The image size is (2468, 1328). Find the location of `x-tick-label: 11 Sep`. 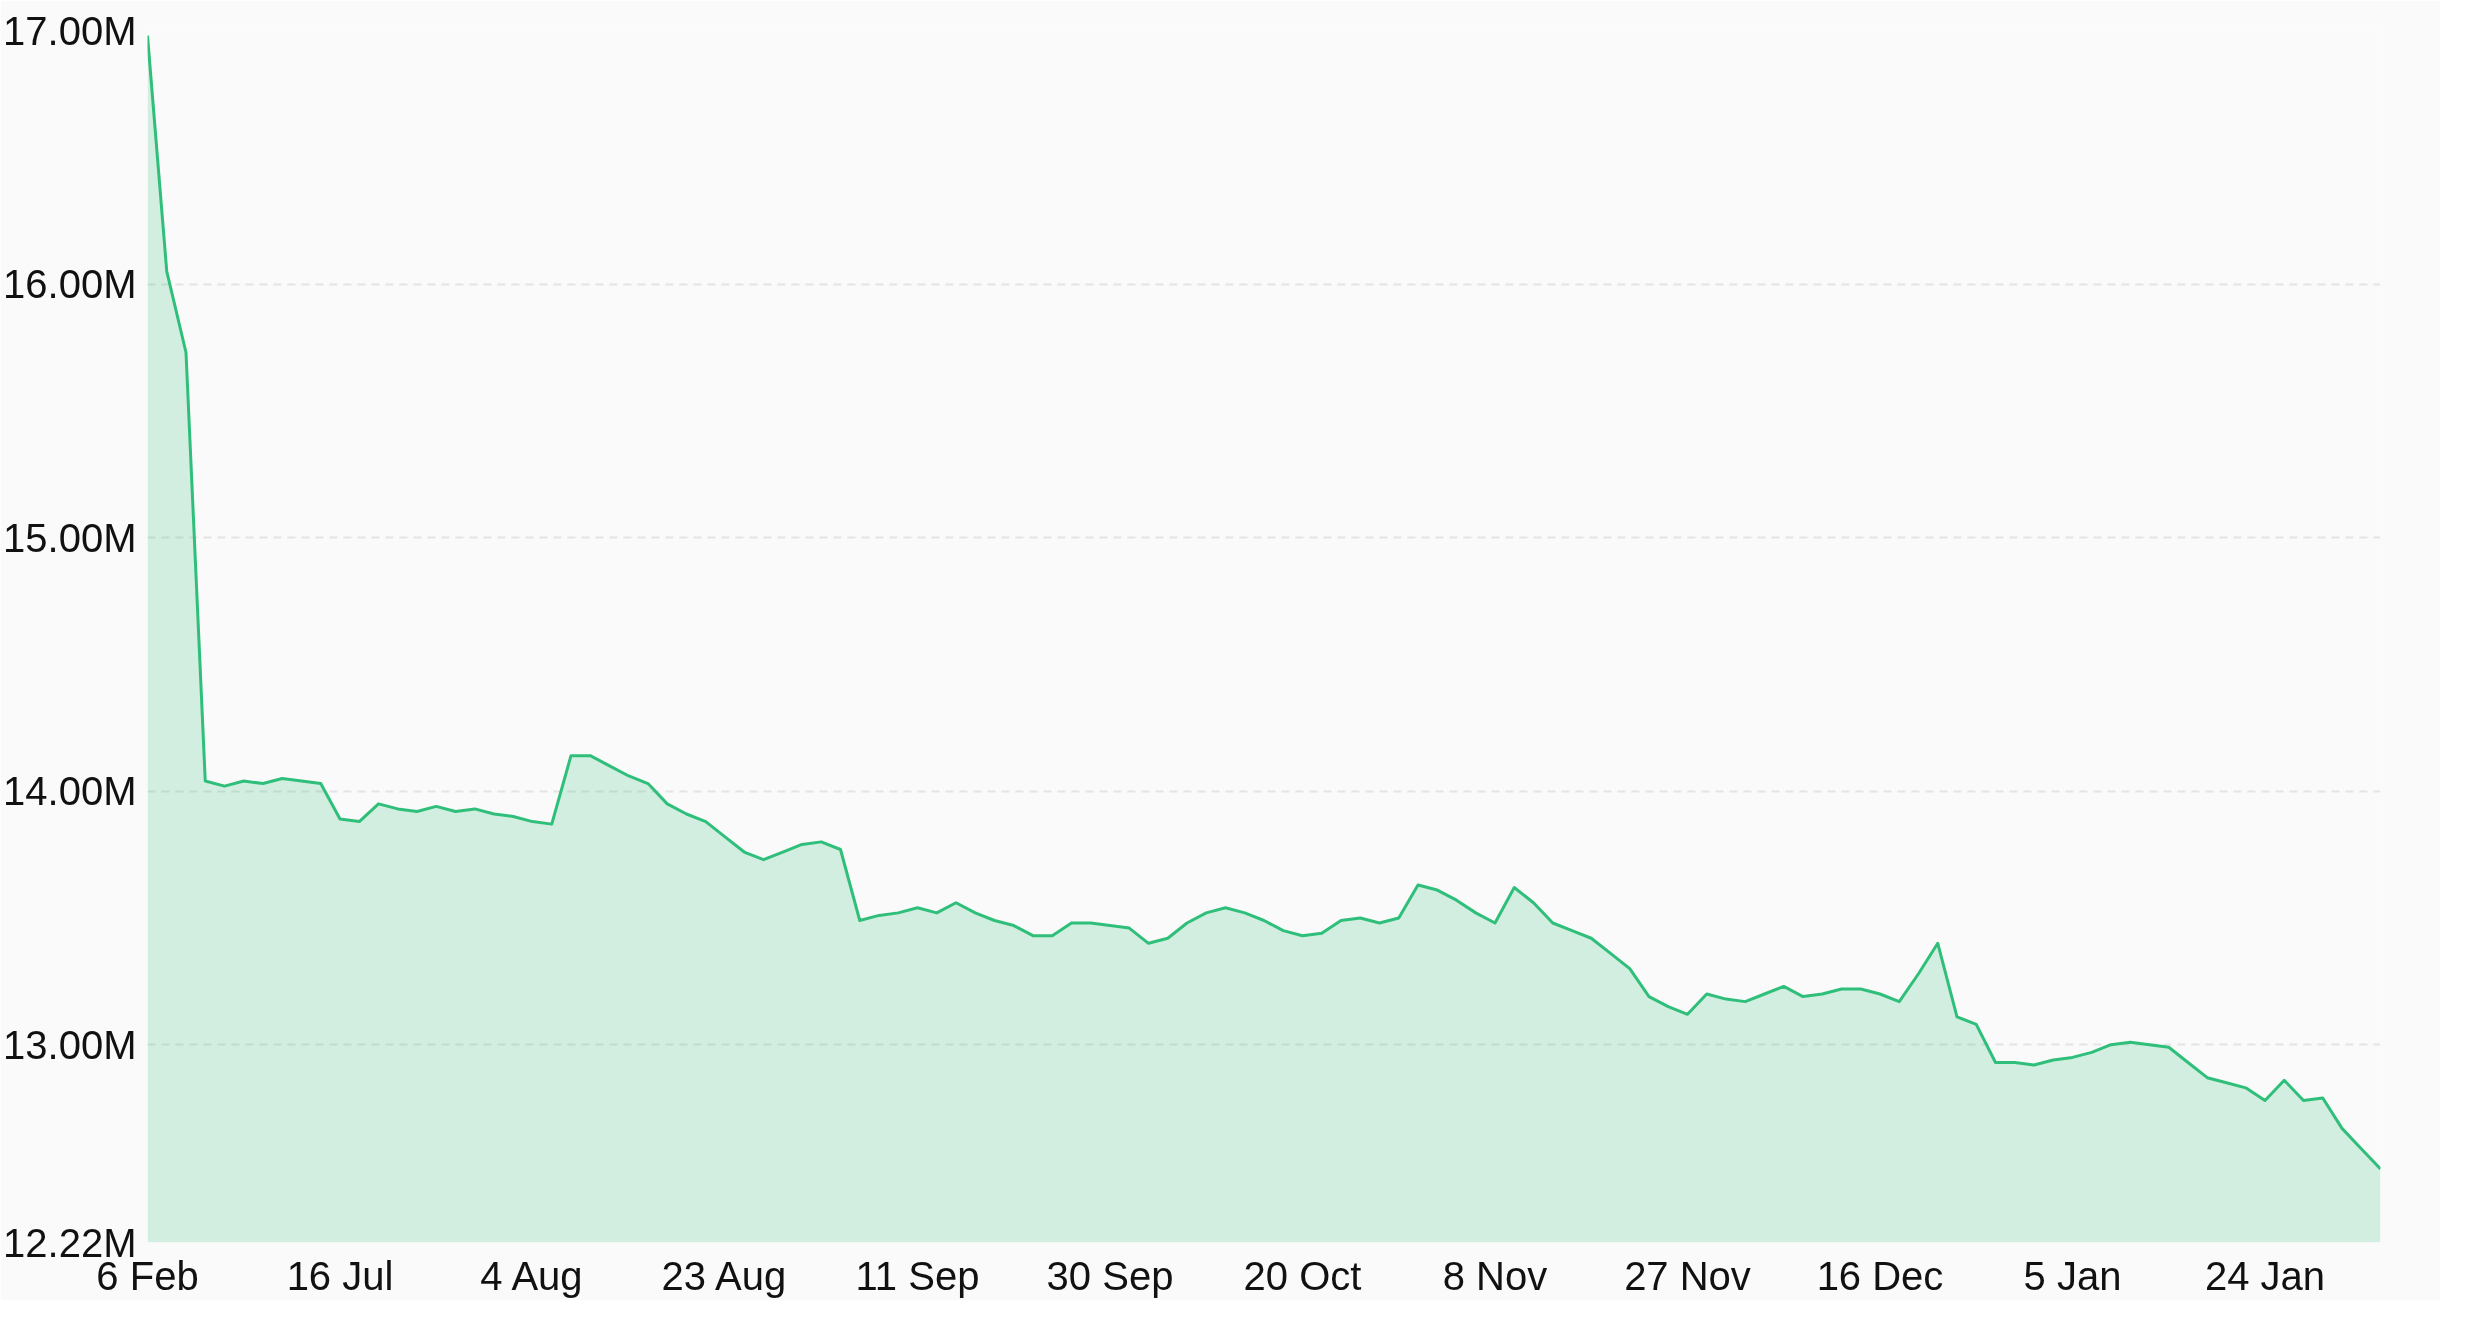

x-tick-label: 11 Sep is located at coordinates (917, 1275).